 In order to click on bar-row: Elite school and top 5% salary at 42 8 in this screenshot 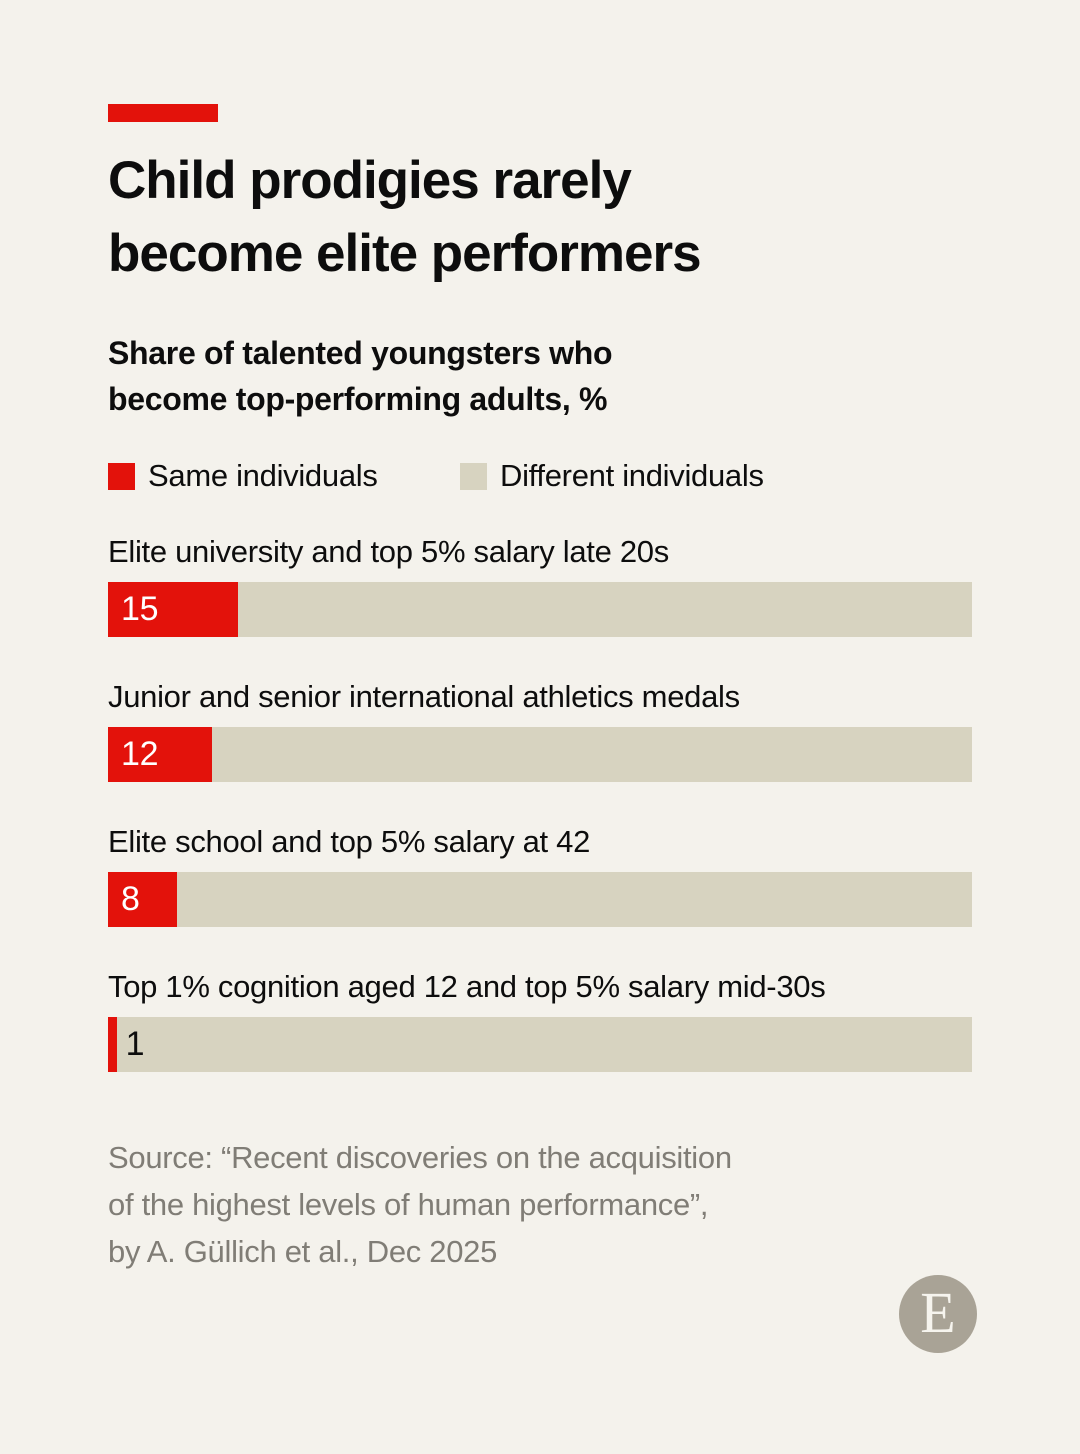, I will do `click(540, 875)`.